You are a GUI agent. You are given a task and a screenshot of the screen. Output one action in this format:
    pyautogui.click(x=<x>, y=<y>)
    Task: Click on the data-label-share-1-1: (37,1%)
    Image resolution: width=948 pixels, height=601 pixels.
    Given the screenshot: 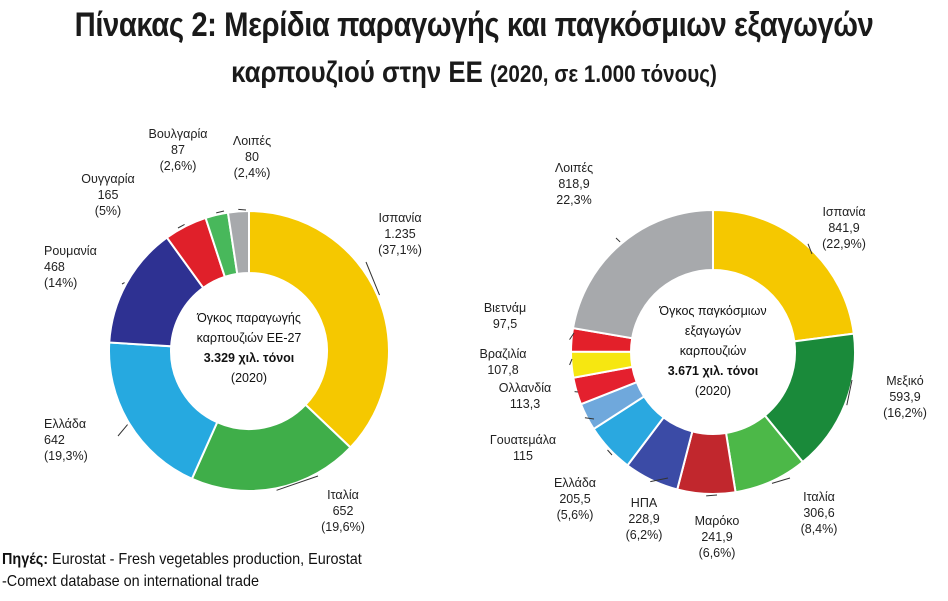 What is the action you would take?
    pyautogui.click(x=400, y=250)
    